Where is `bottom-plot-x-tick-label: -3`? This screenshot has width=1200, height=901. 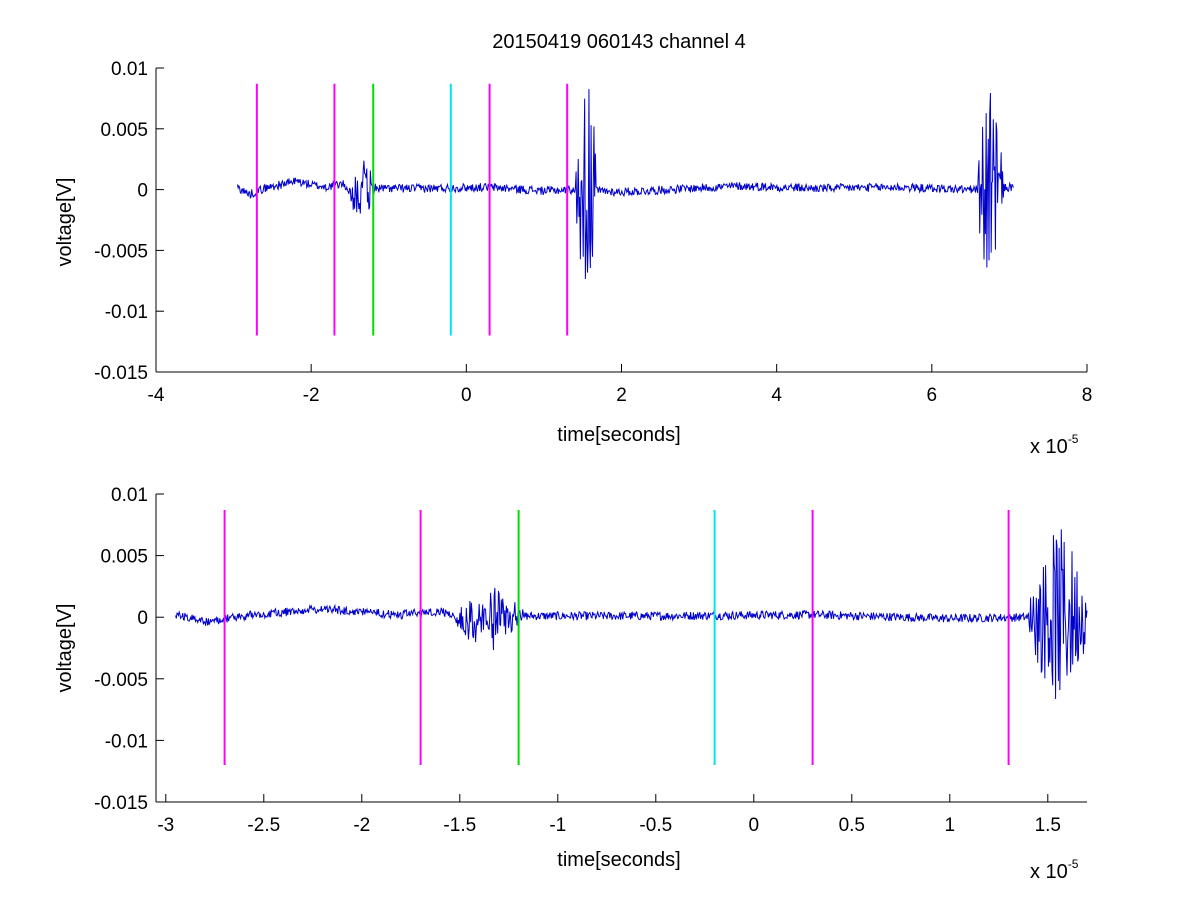
bottom-plot-x-tick-label: -3 is located at coordinates (165, 825).